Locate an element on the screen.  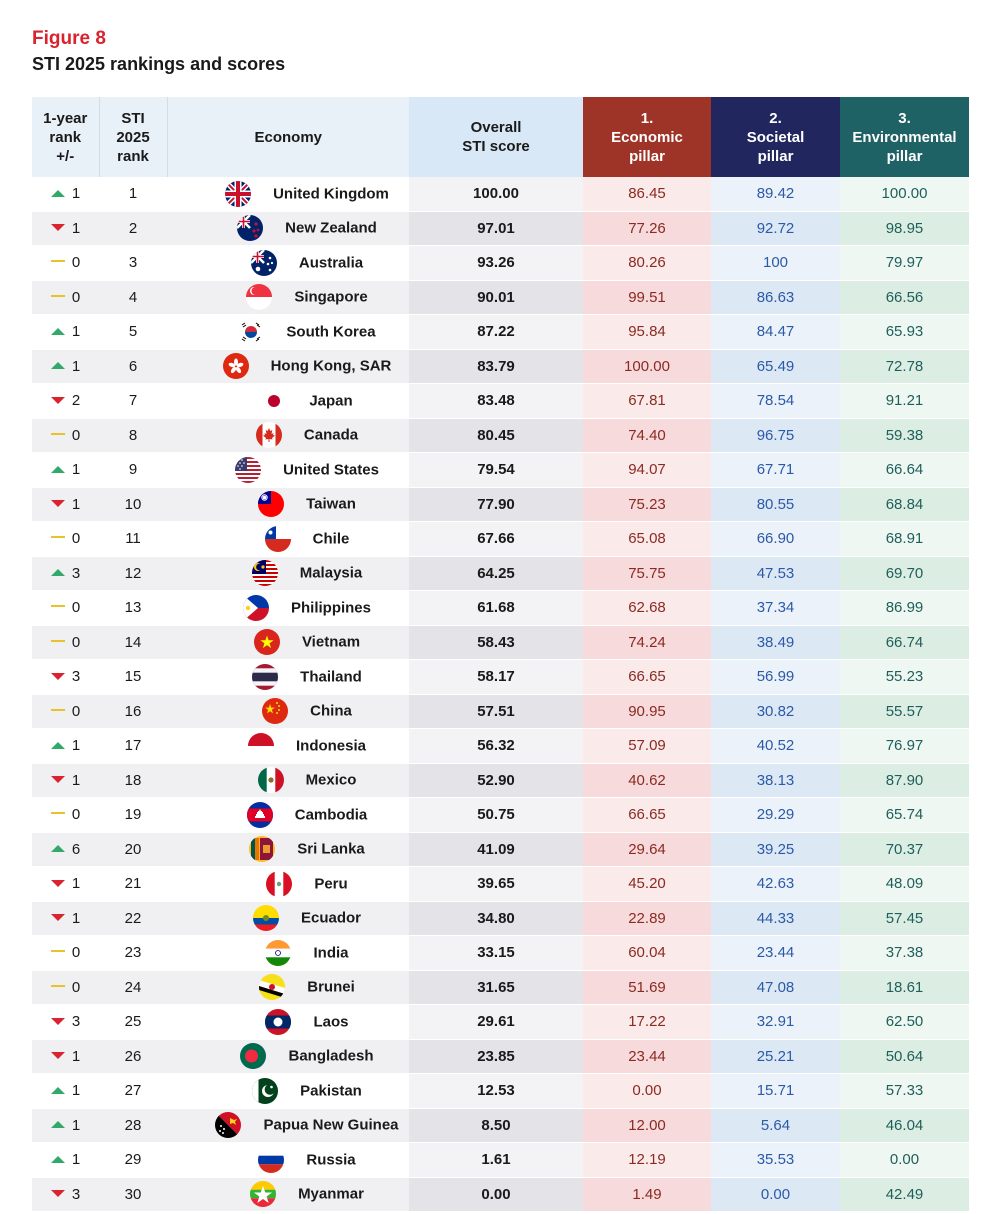
table-row: 0 19 Cambodia 50.75 66.65 29.29 65.74 is located at coordinates (500, 815).